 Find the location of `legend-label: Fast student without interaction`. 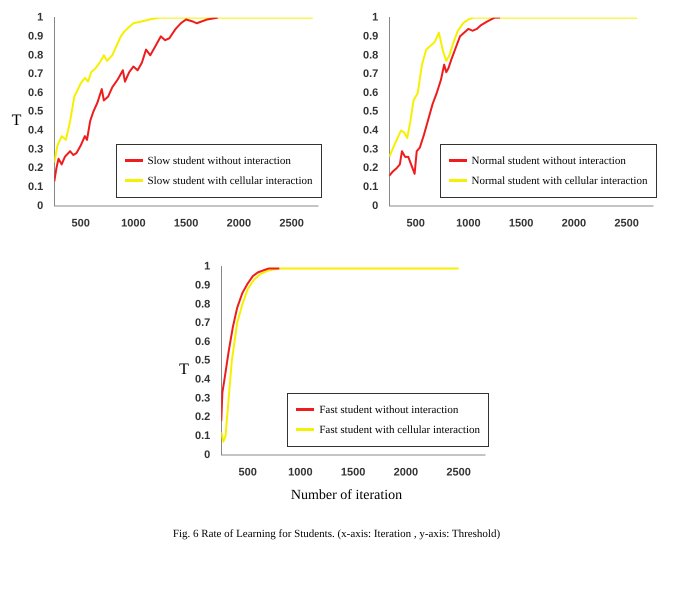

legend-label: Fast student without interaction is located at coordinates (388, 410).